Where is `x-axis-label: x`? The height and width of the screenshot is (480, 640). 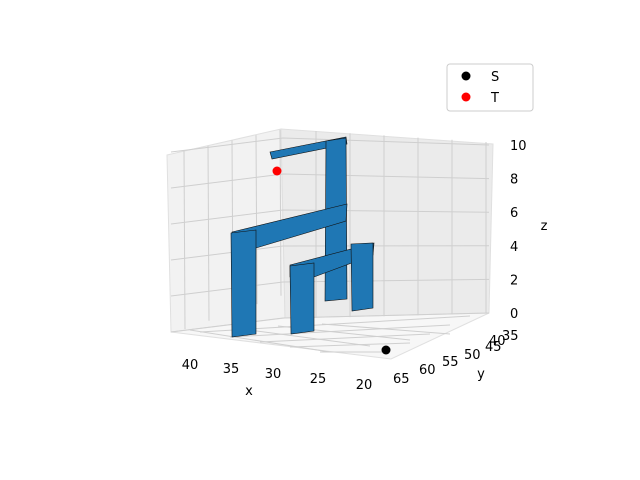
x-axis-label: x is located at coordinates (249, 391).